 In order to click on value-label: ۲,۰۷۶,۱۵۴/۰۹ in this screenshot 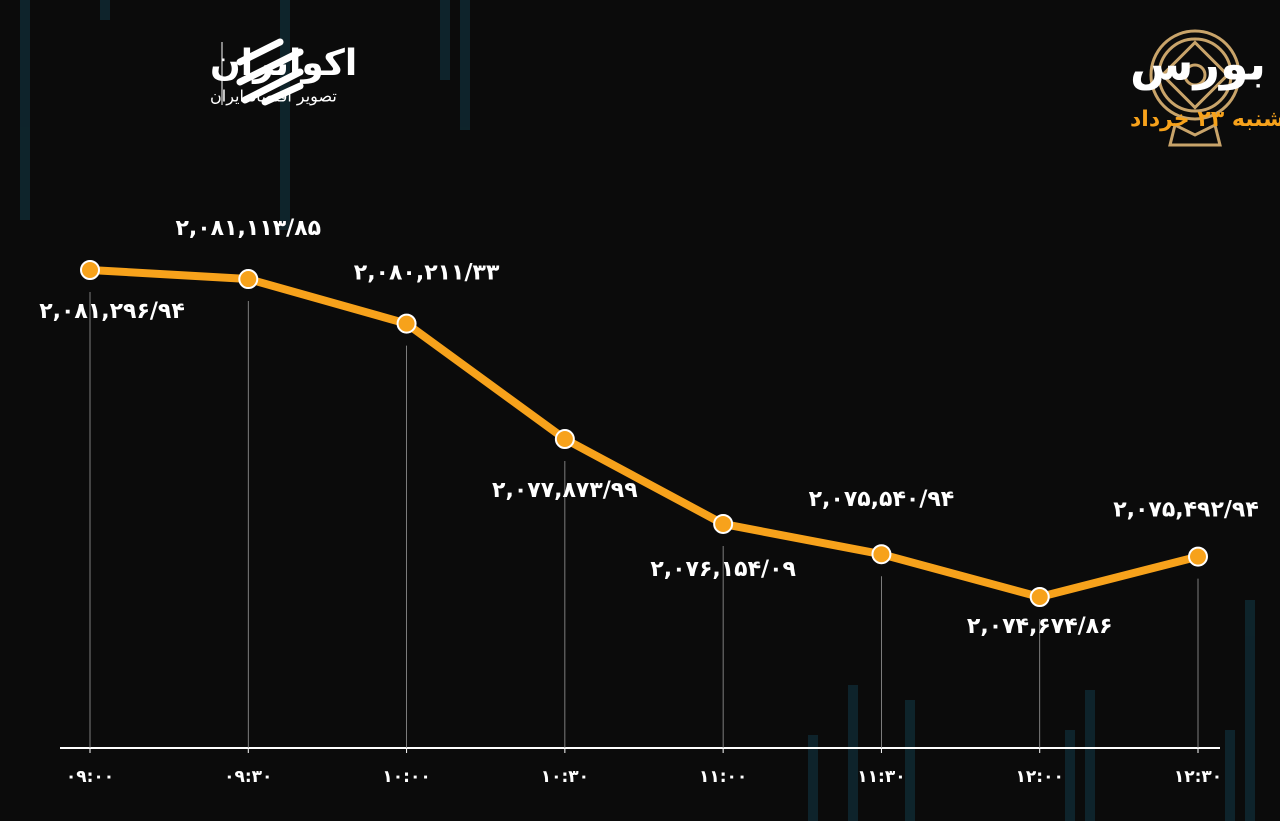, I will do `click(723, 569)`.